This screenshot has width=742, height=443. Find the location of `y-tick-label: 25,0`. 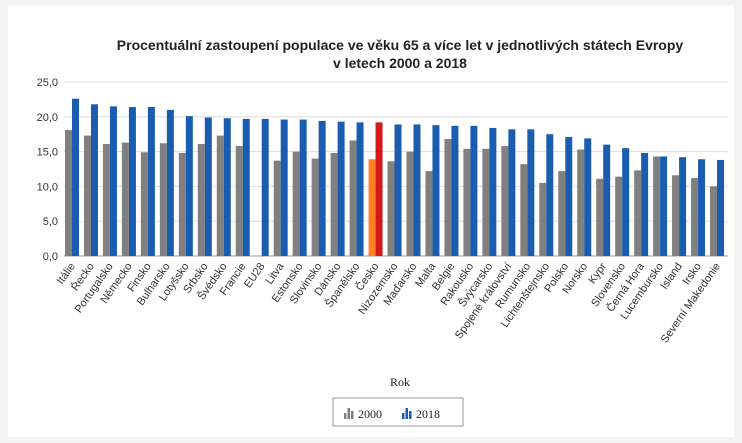

y-tick-label: 25,0 is located at coordinates (47, 83).